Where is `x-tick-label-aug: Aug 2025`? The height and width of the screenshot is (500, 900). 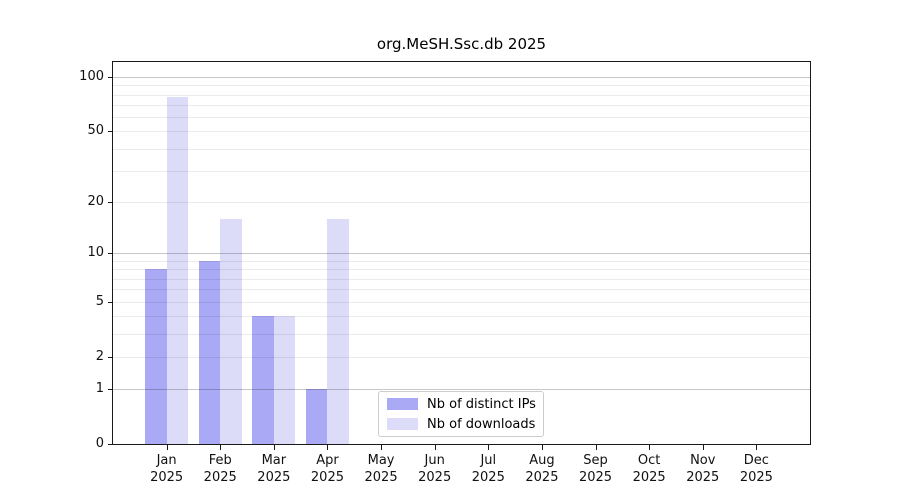
x-tick-label-aug: Aug 2025 is located at coordinates (542, 469).